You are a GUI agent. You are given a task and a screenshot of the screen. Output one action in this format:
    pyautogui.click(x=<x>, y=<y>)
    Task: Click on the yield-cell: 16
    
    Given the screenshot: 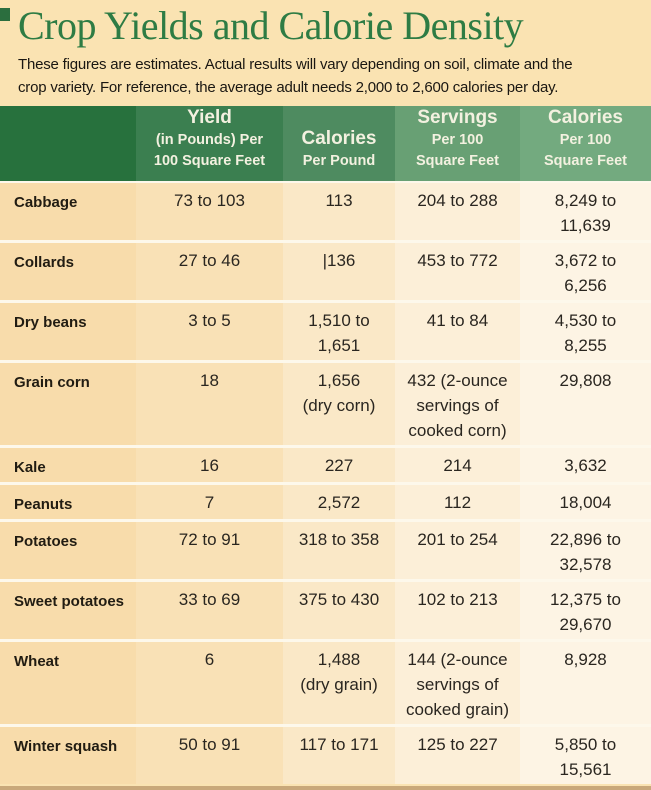 What is the action you would take?
    pyautogui.click(x=209, y=465)
    